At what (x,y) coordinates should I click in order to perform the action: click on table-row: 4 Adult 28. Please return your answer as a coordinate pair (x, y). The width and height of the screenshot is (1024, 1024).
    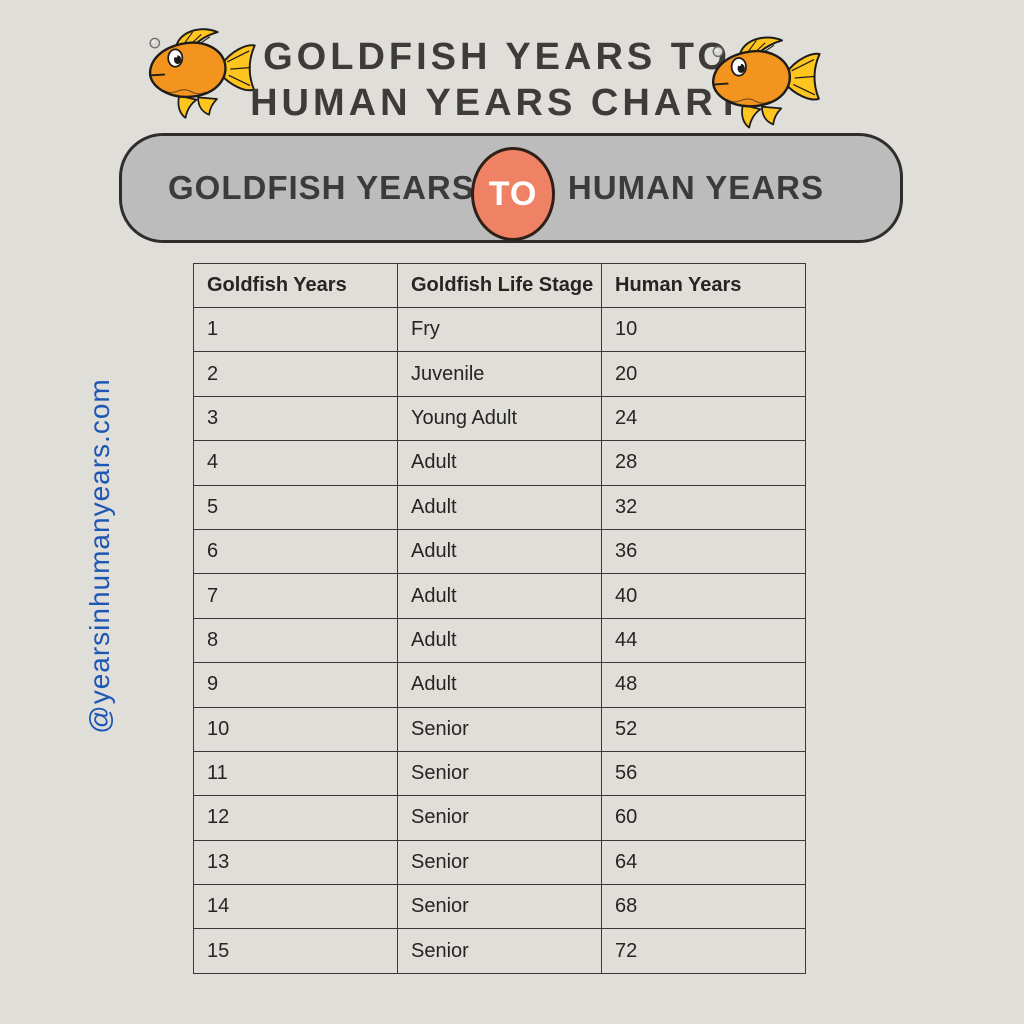
    Looking at the image, I should click on (499, 463).